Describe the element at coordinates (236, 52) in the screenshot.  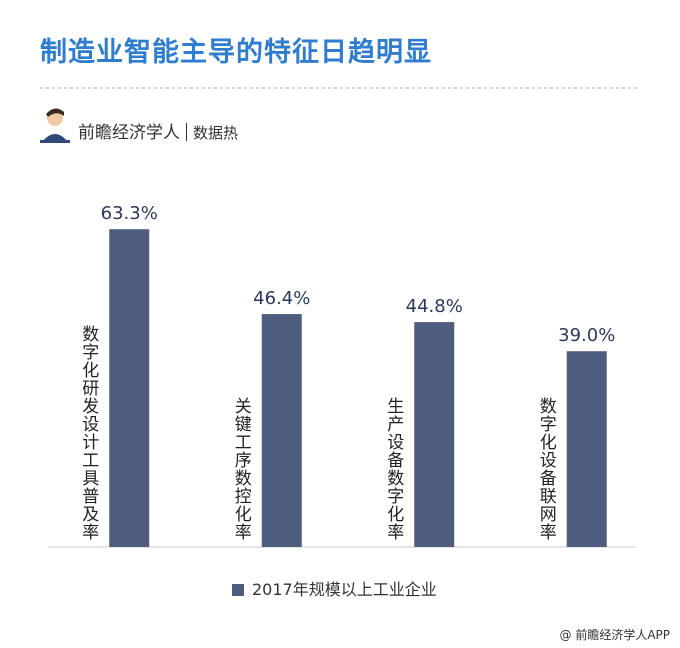
I see `chart-title: 制造业智能主导的特征日趋明显` at that location.